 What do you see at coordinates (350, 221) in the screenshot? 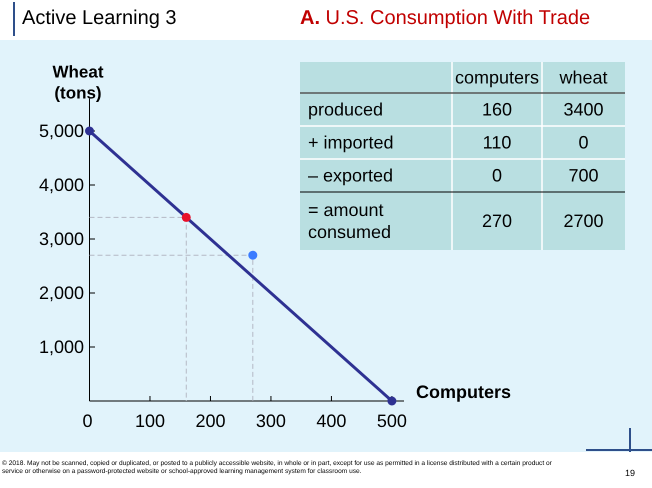
I see `annotation: = amount consumed` at bounding box center [350, 221].